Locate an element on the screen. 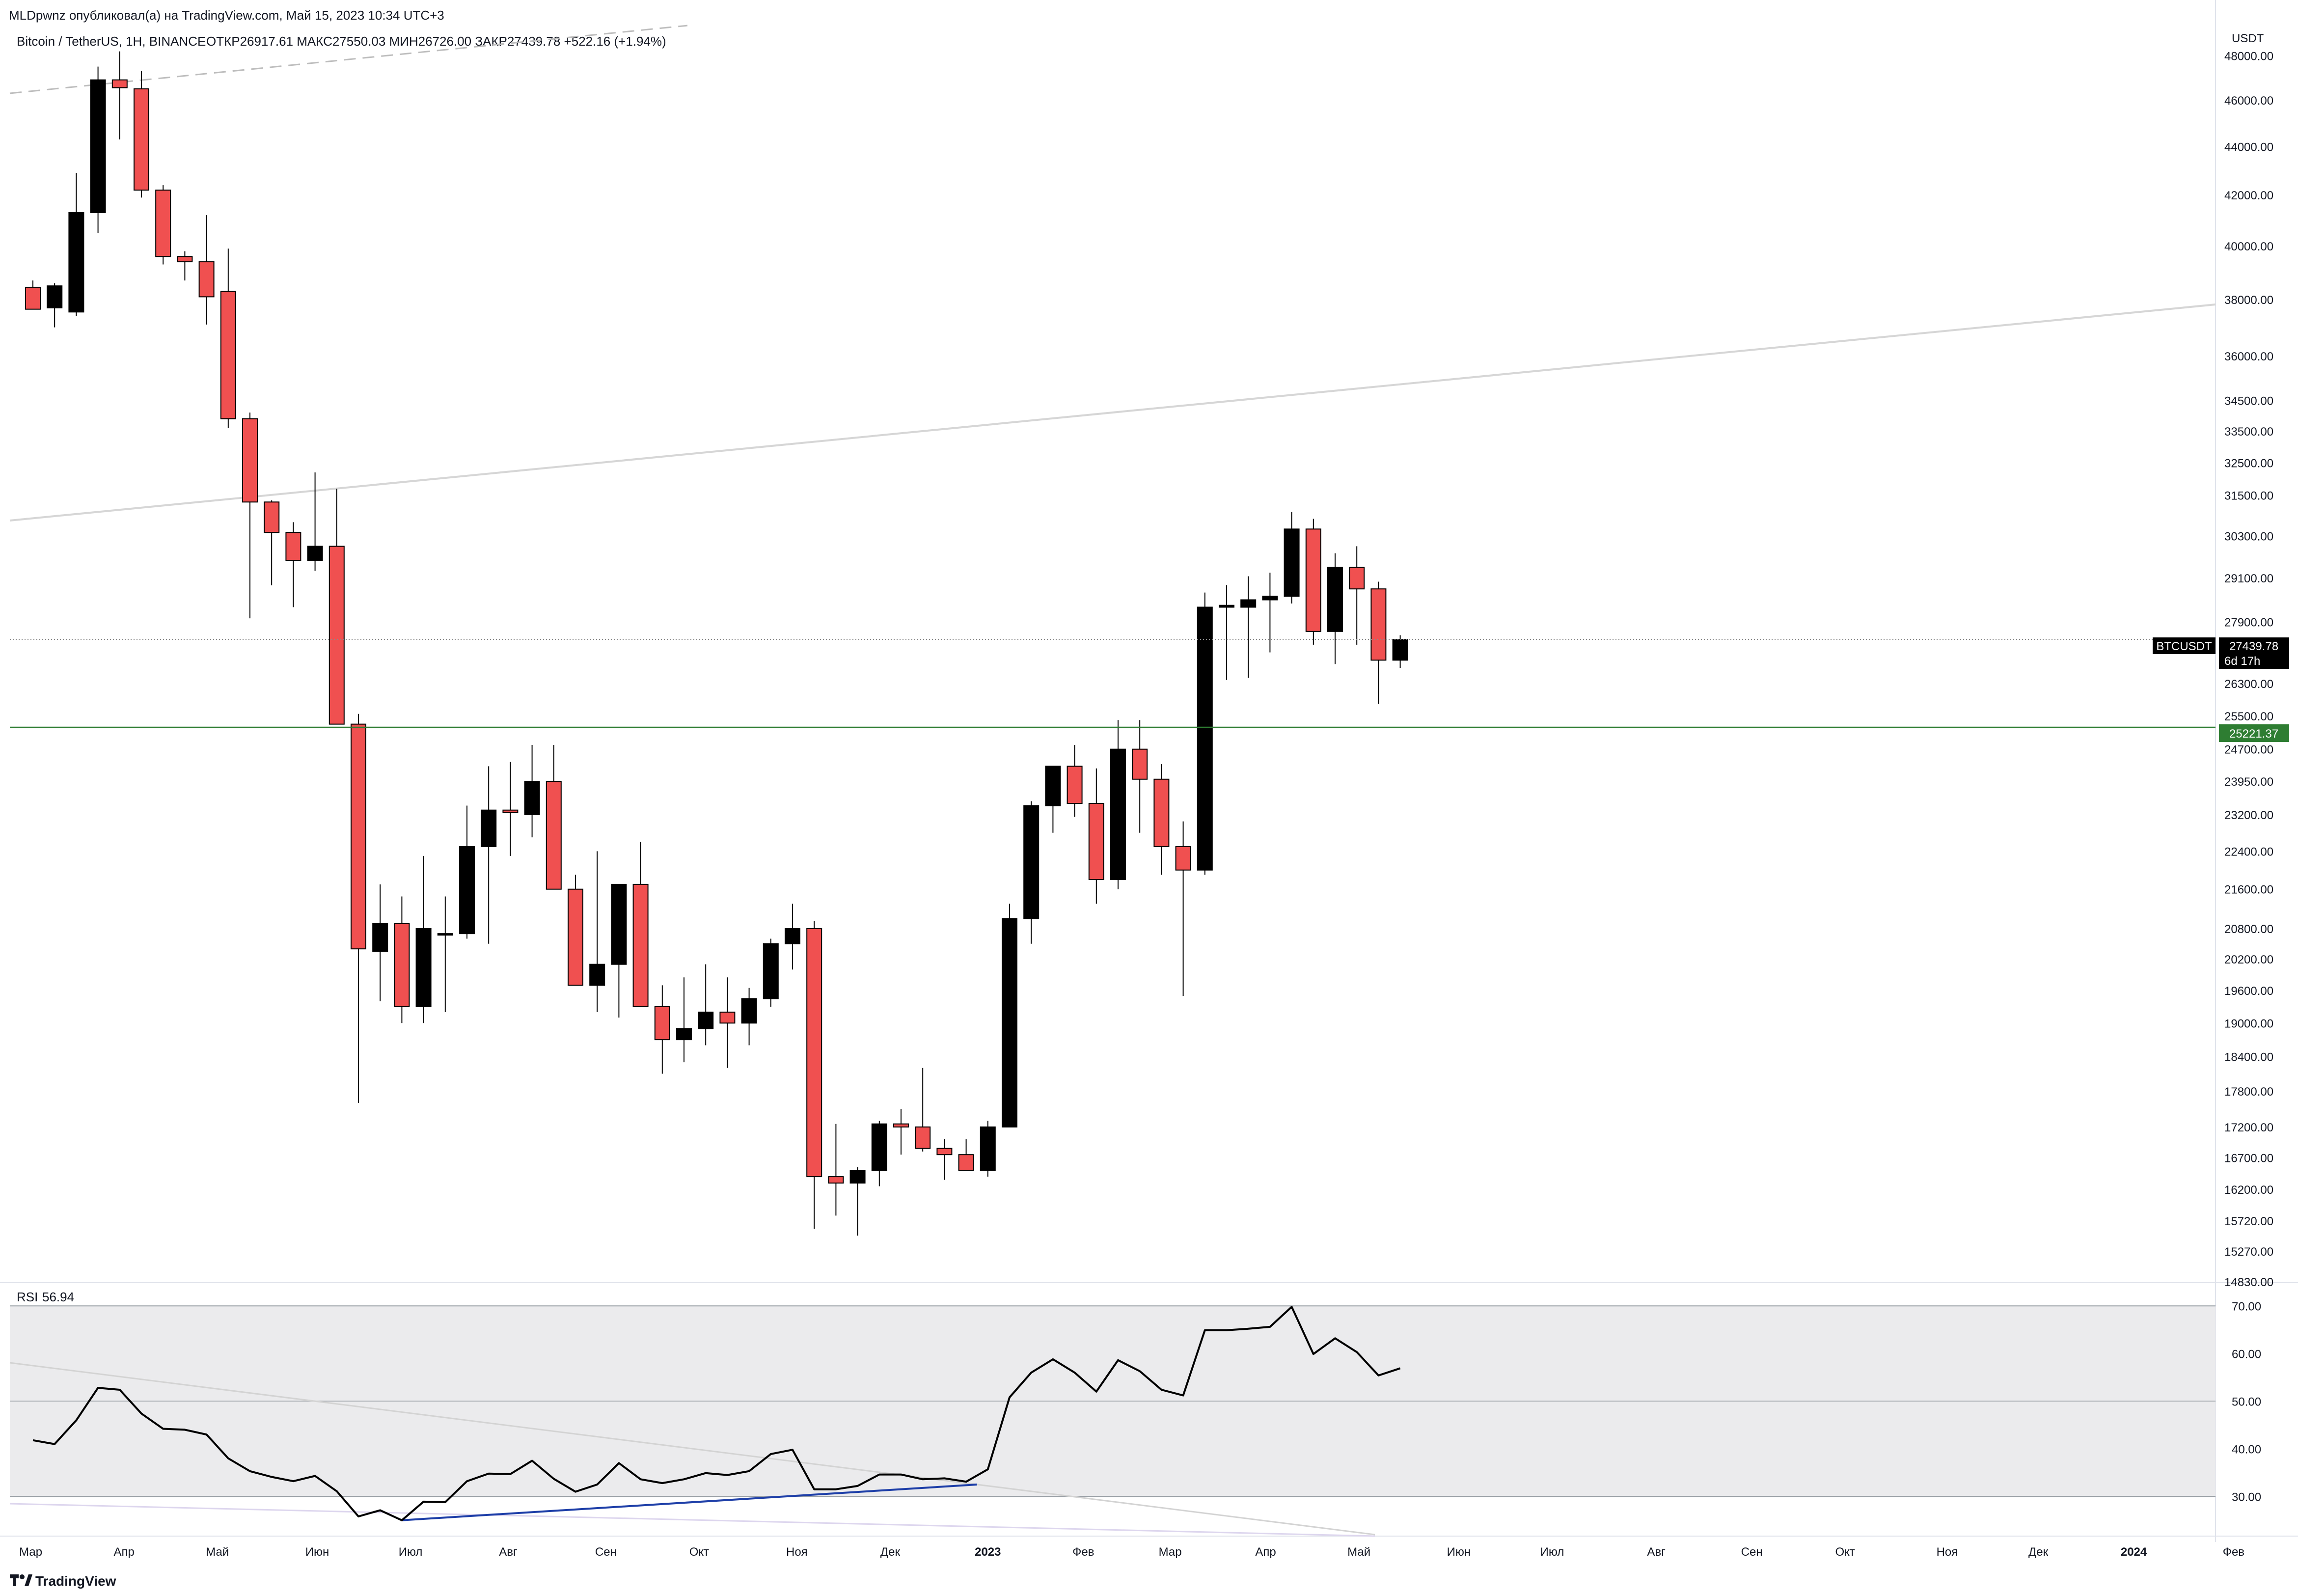 The width and height of the screenshot is (2298, 1596). symbol-tag-text: BTCUSDT is located at coordinates (2184, 646).